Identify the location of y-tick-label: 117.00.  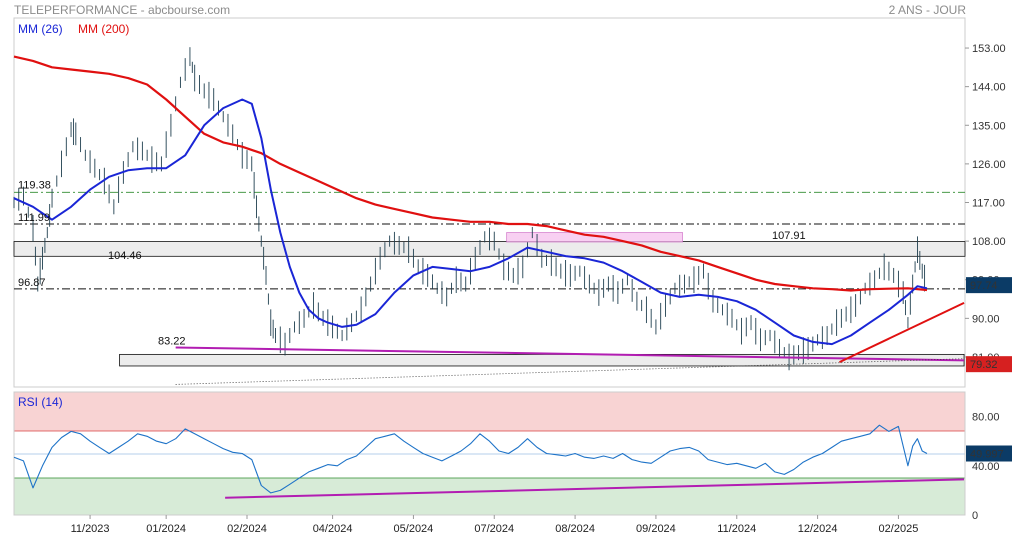
(988, 204).